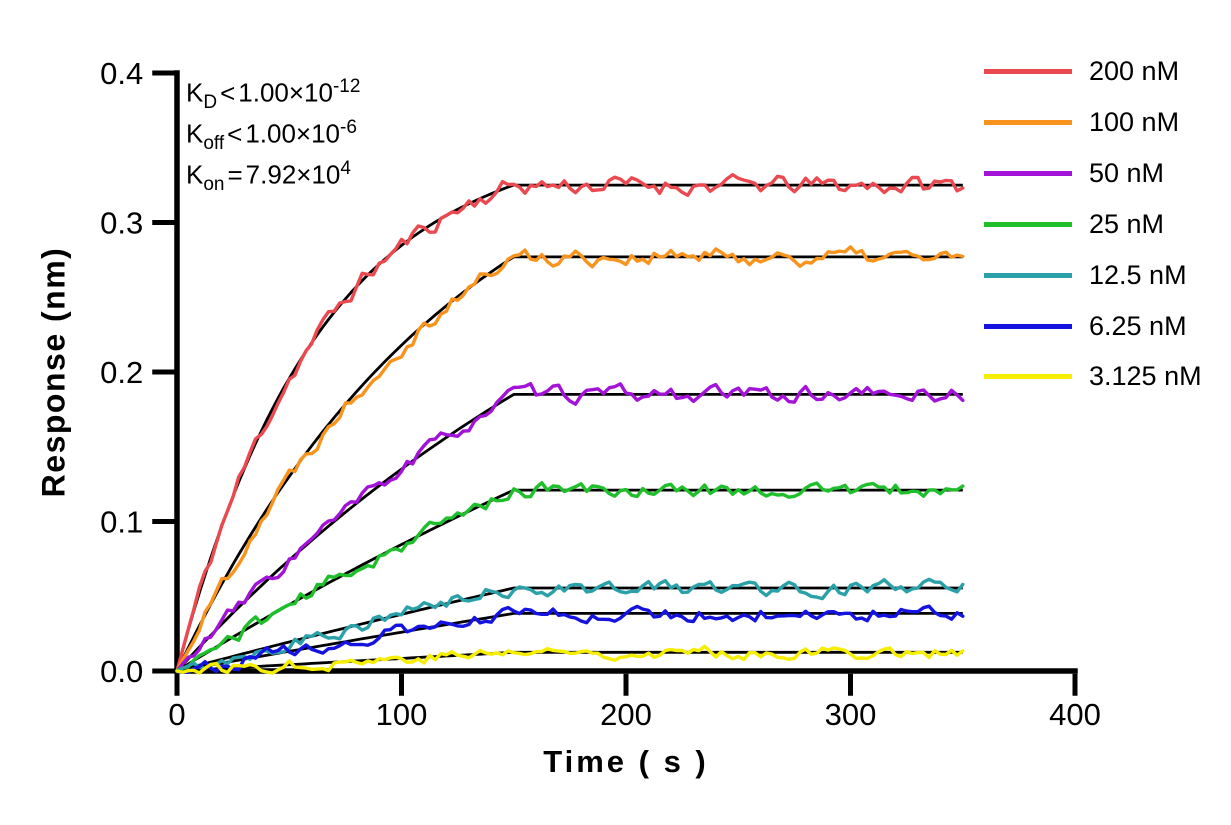 The image size is (1231, 825). I want to click on y-tick-label: 0.3, so click(121, 223).